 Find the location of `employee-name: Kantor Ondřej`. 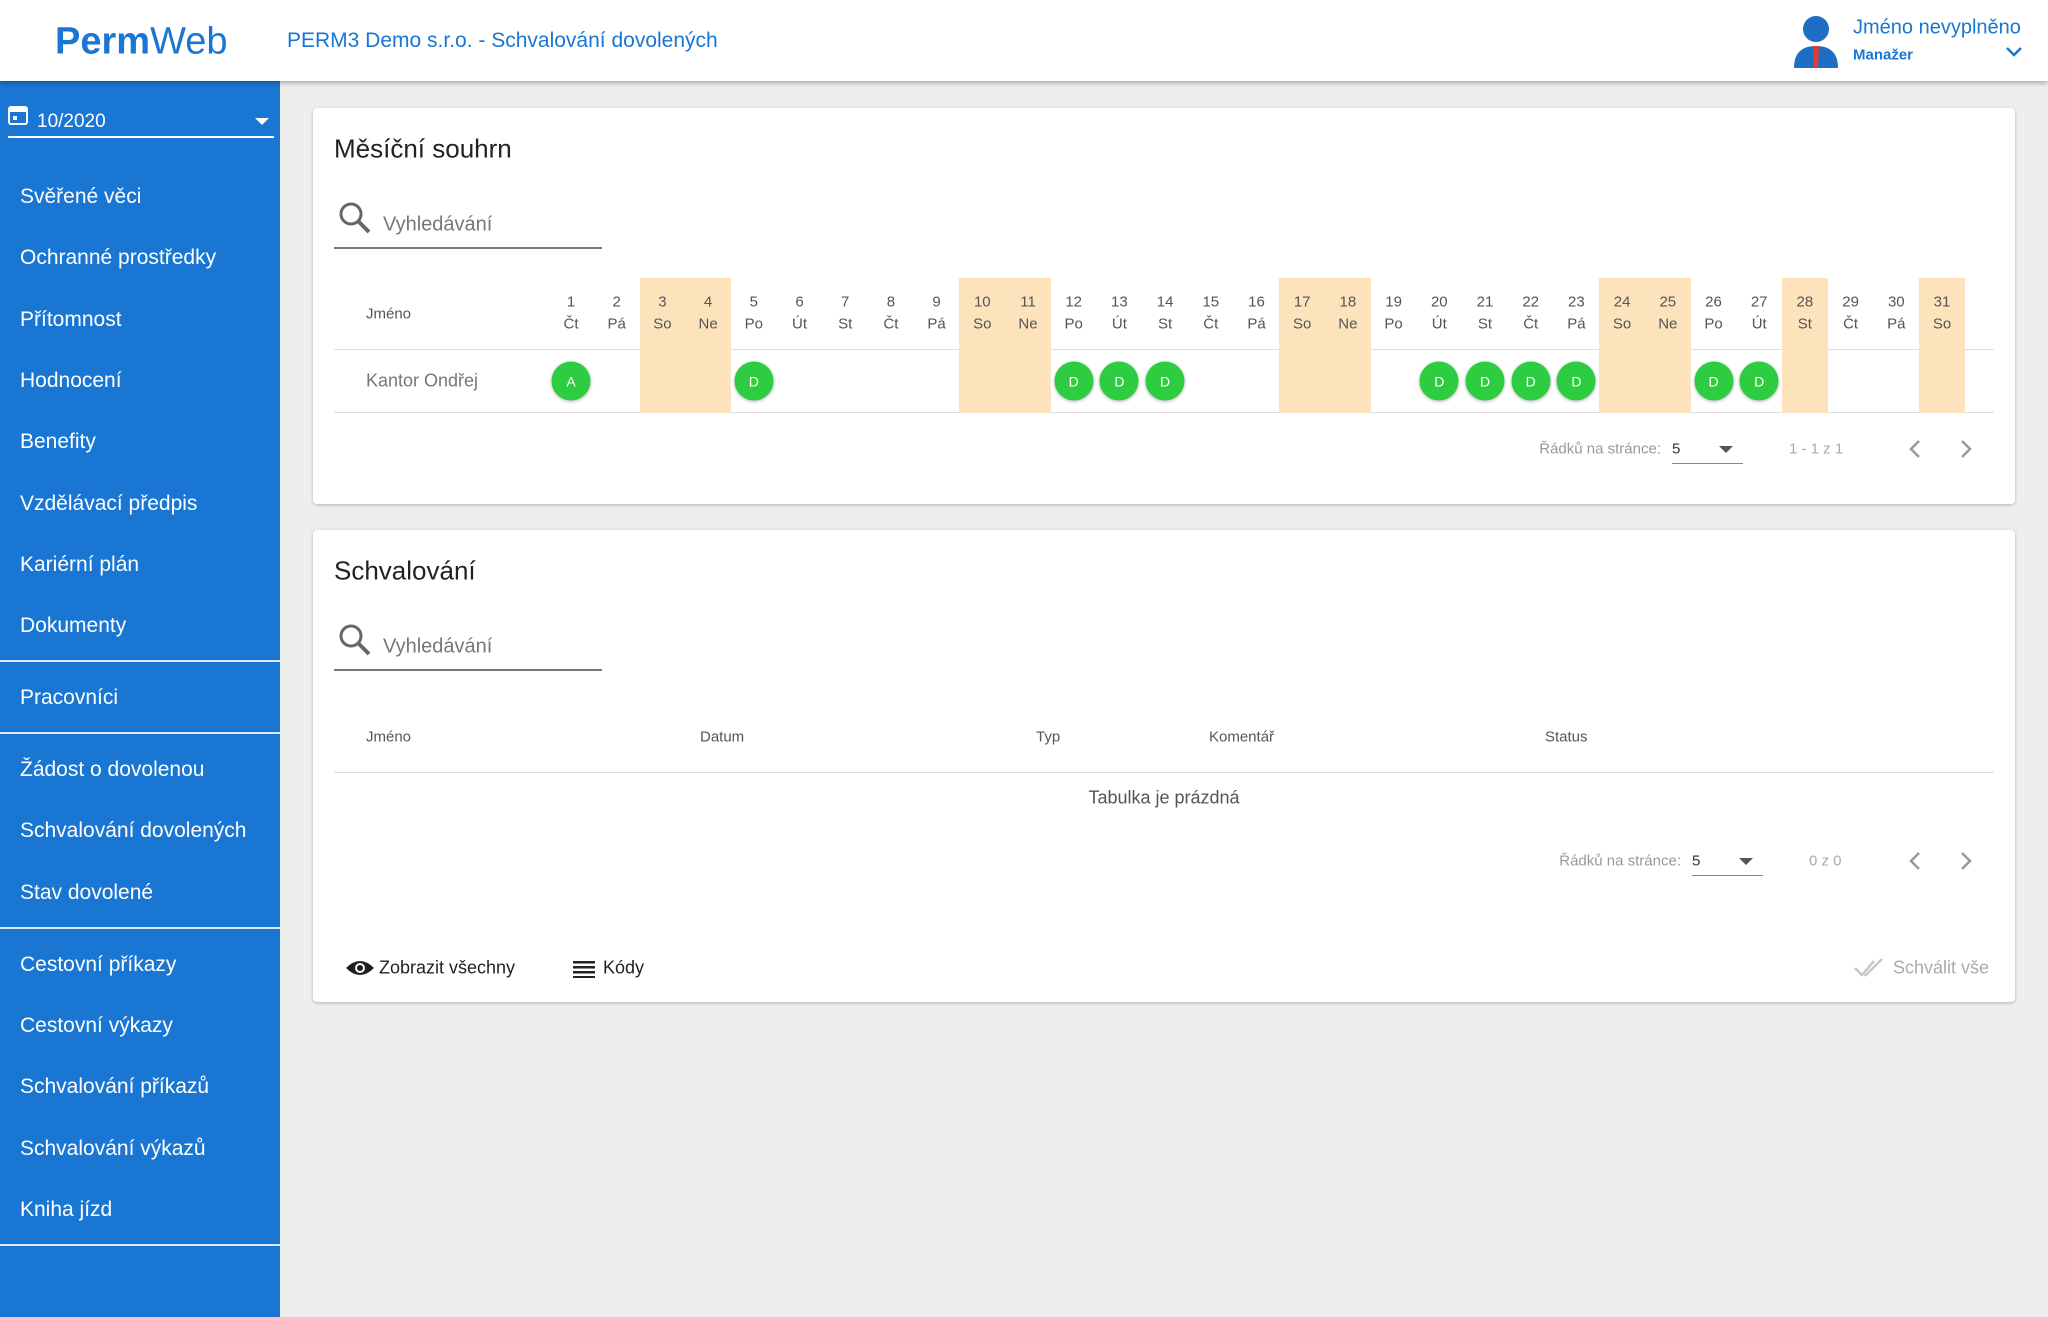

employee-name: Kantor Ondřej is located at coordinates (422, 380).